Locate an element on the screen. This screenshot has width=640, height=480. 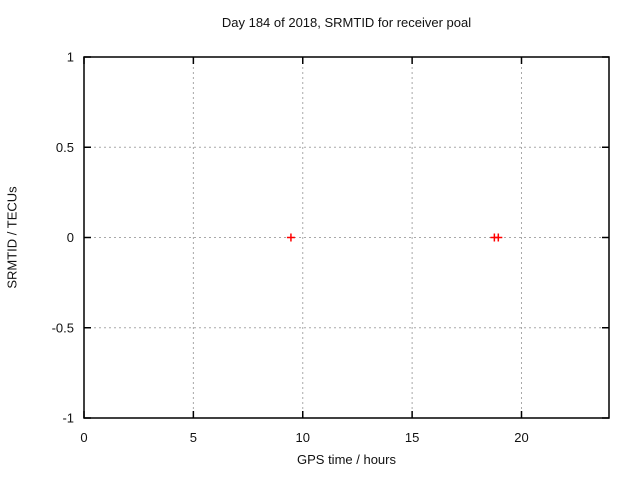
y-tick-label: 0 is located at coordinates (70, 237).